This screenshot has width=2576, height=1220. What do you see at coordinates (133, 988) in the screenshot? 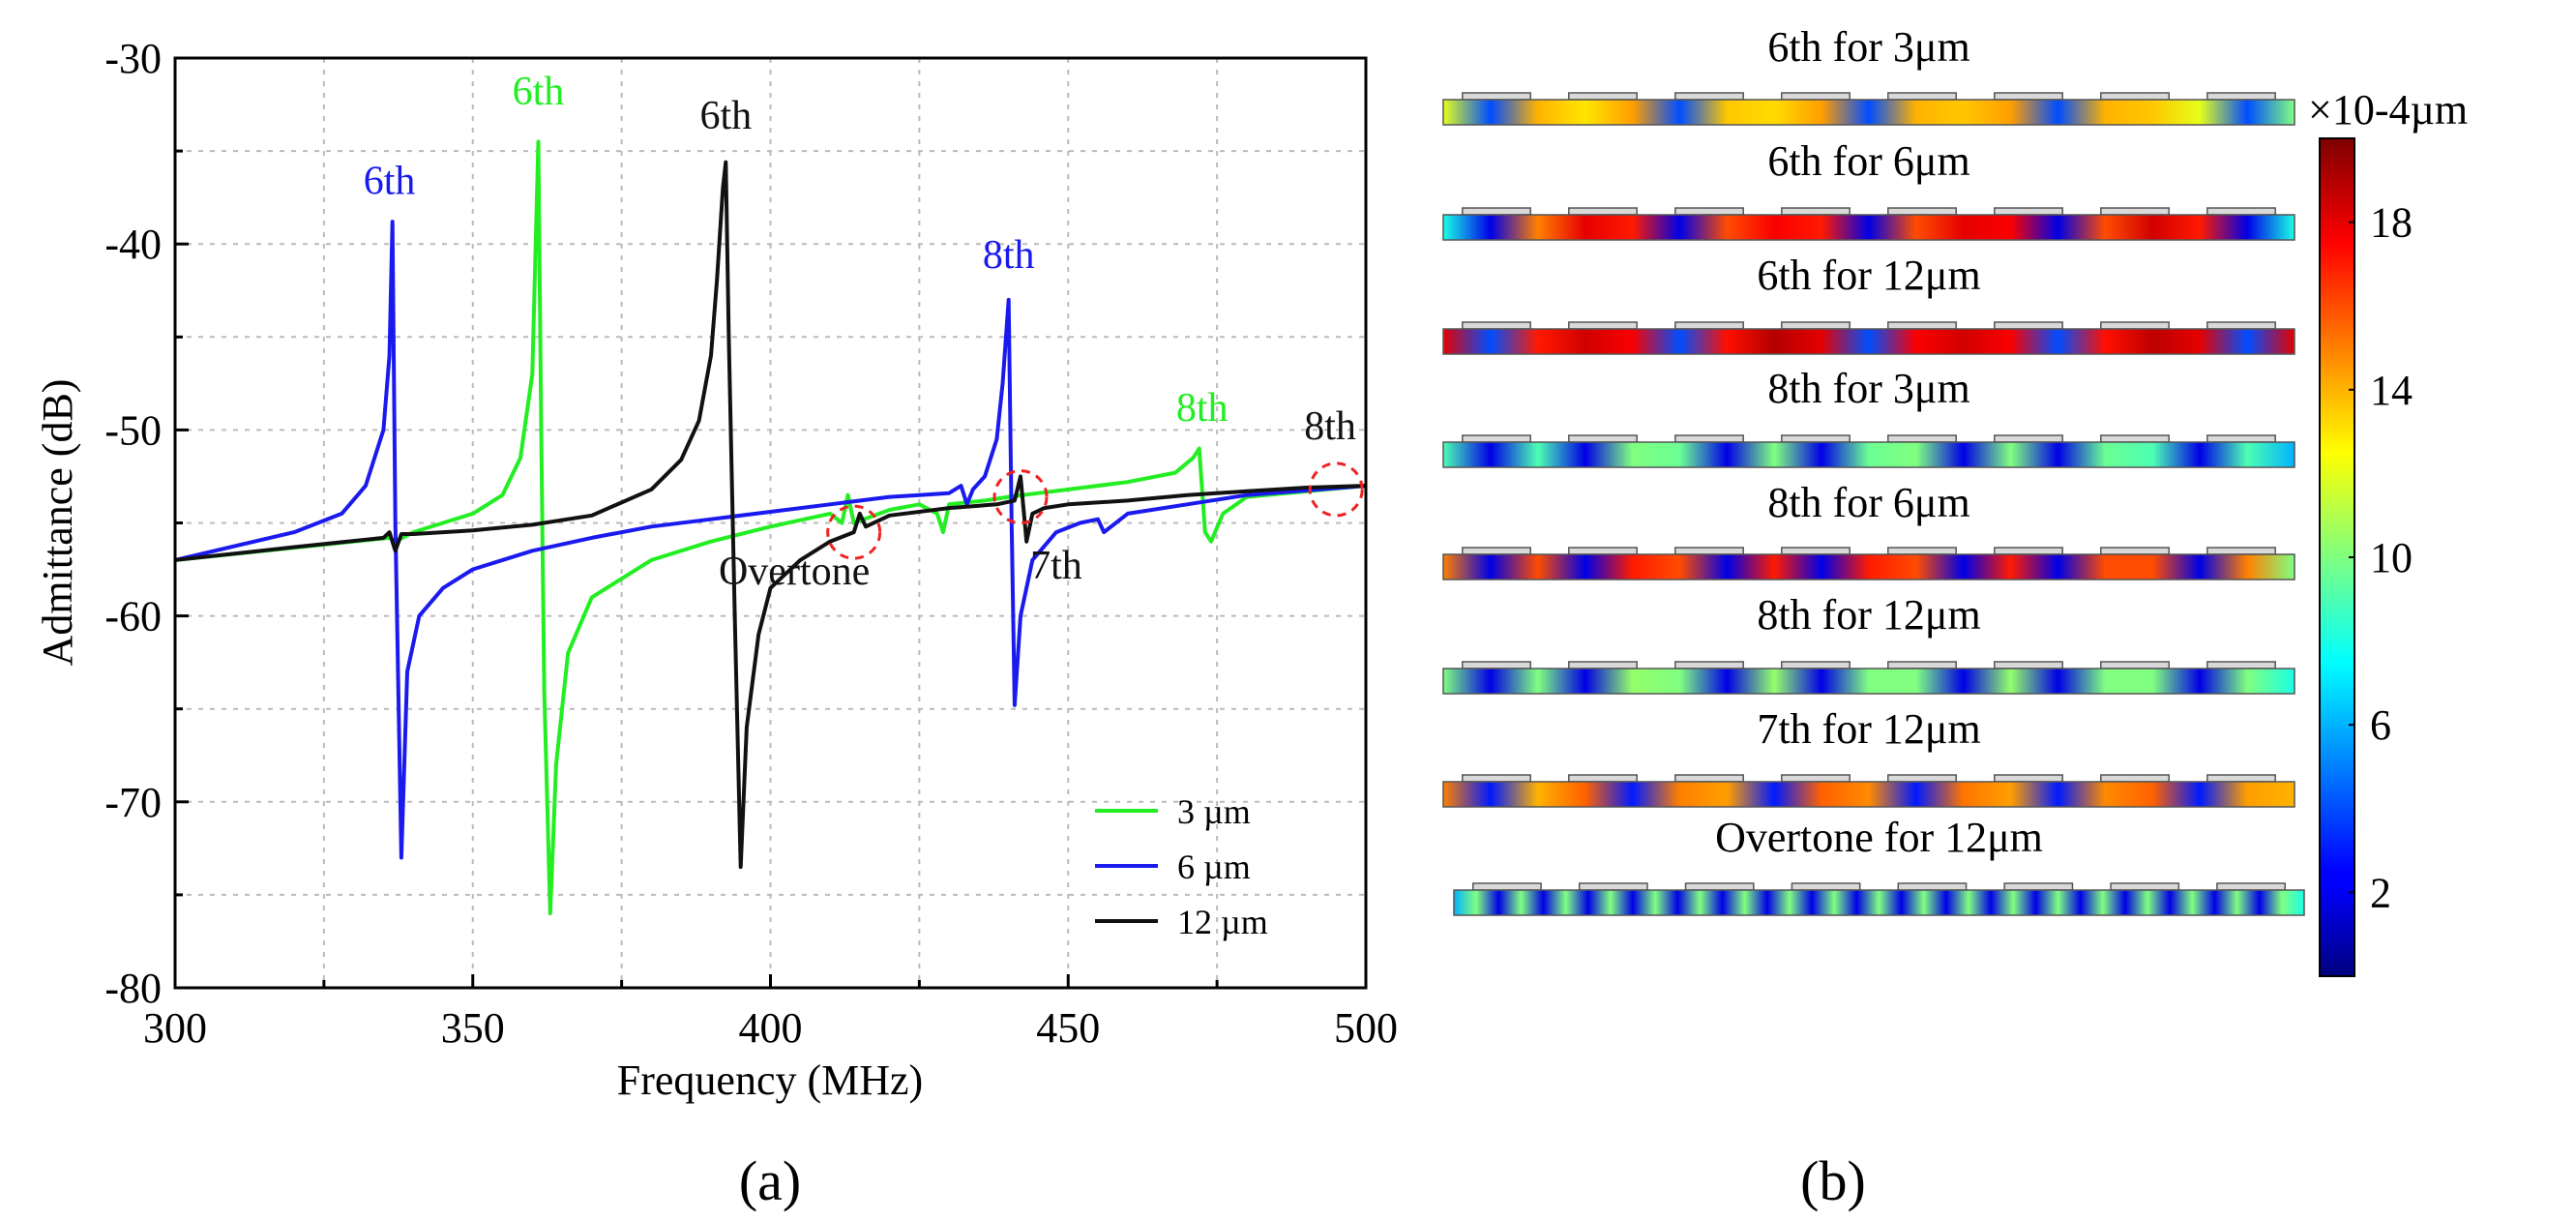
I see `y-tick-label: -80` at bounding box center [133, 988].